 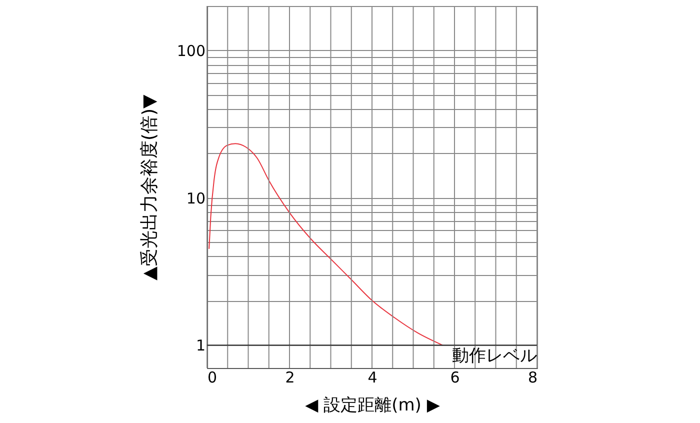 What do you see at coordinates (201, 345) in the screenshot?
I see `y-tick-label: 1` at bounding box center [201, 345].